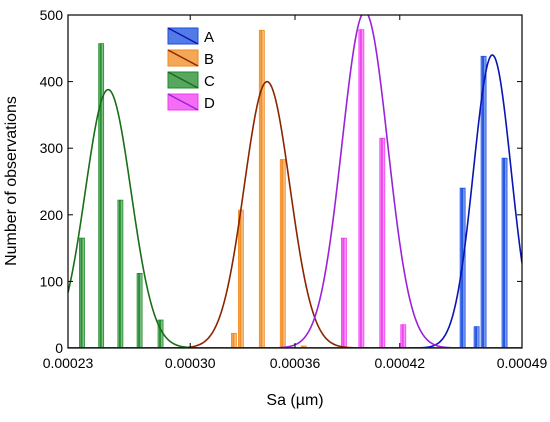 The width and height of the screenshot is (550, 422). I want to click on y-tick-label: 100, so click(52, 281).